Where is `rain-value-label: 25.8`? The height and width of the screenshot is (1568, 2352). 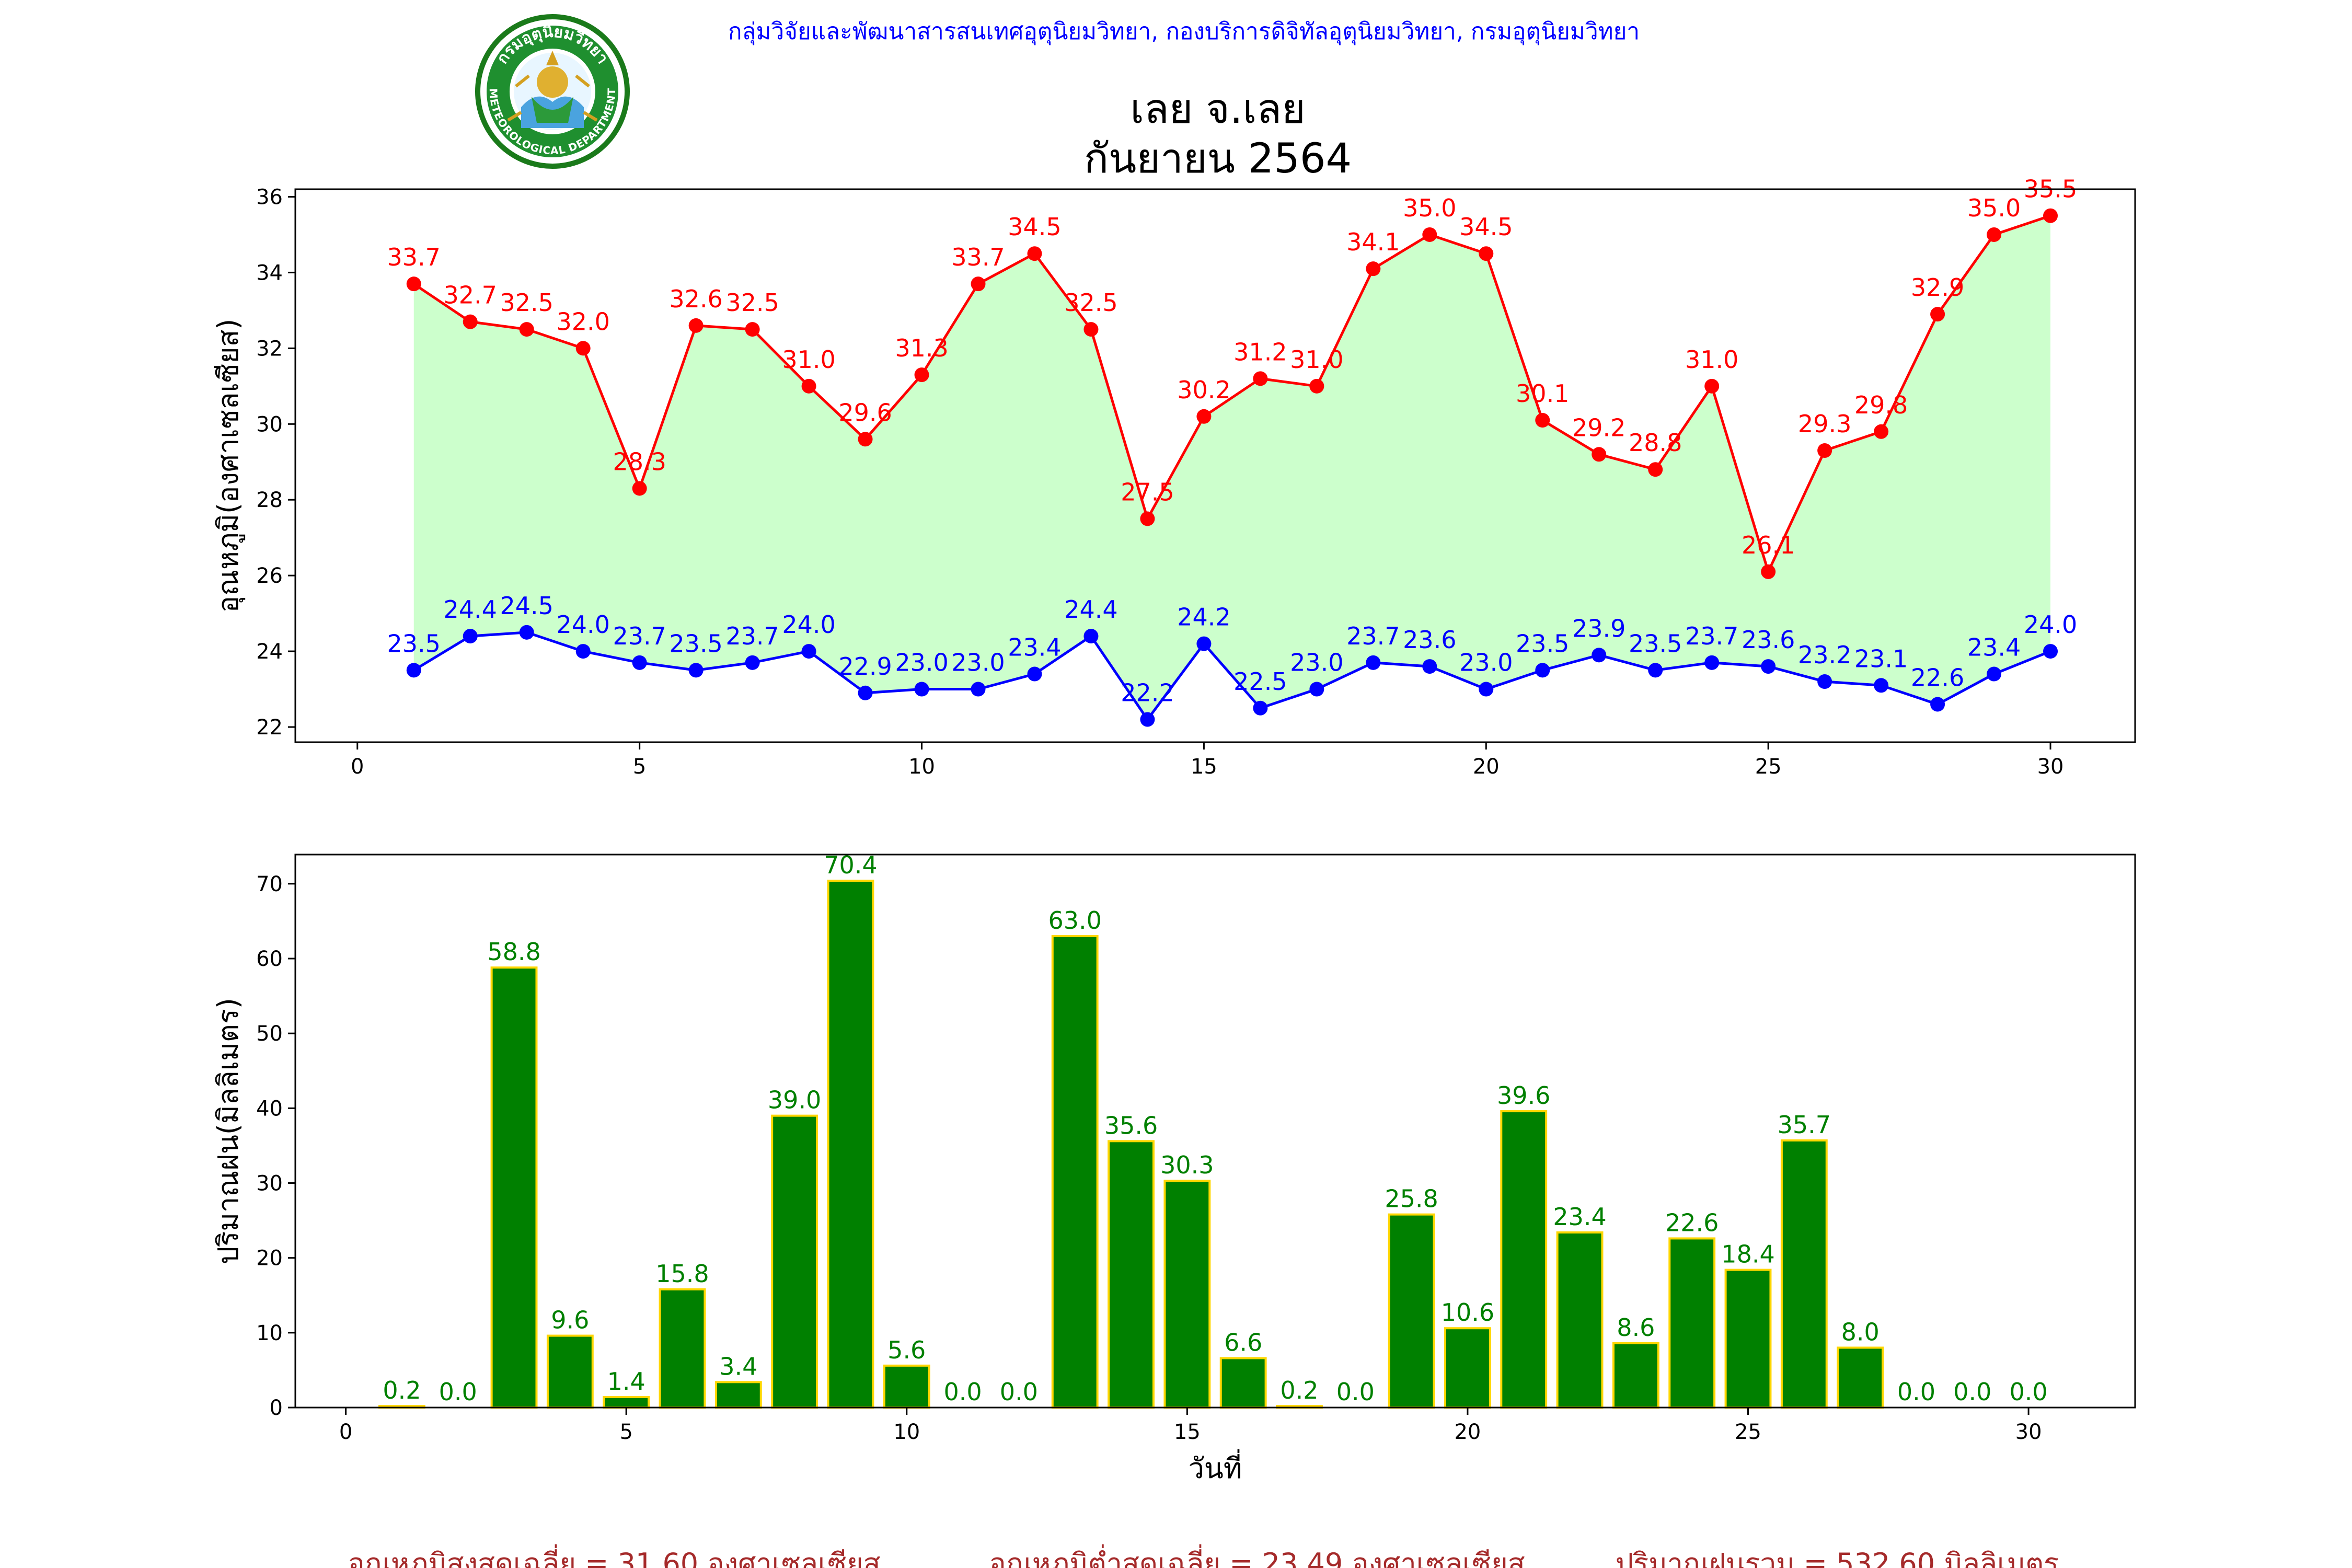
rain-value-label: 25.8 is located at coordinates (1411, 1199).